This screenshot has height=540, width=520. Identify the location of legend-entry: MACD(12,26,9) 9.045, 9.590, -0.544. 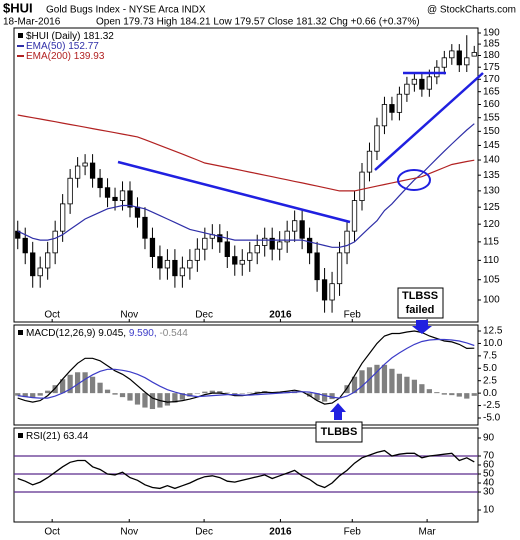
(107, 333).